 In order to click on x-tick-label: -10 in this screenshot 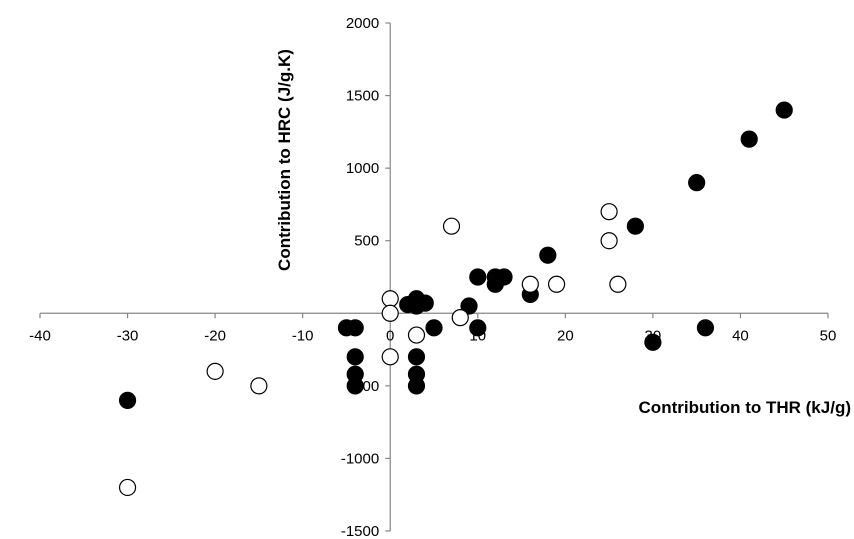, I will do `click(303, 335)`.